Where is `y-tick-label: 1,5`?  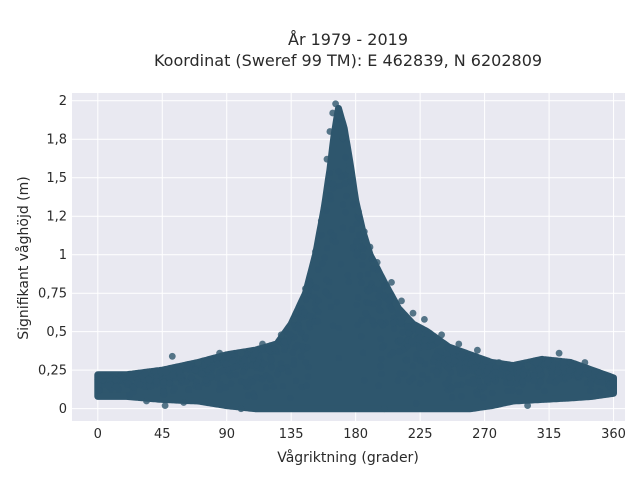 y-tick-label: 1,5 is located at coordinates (56, 178).